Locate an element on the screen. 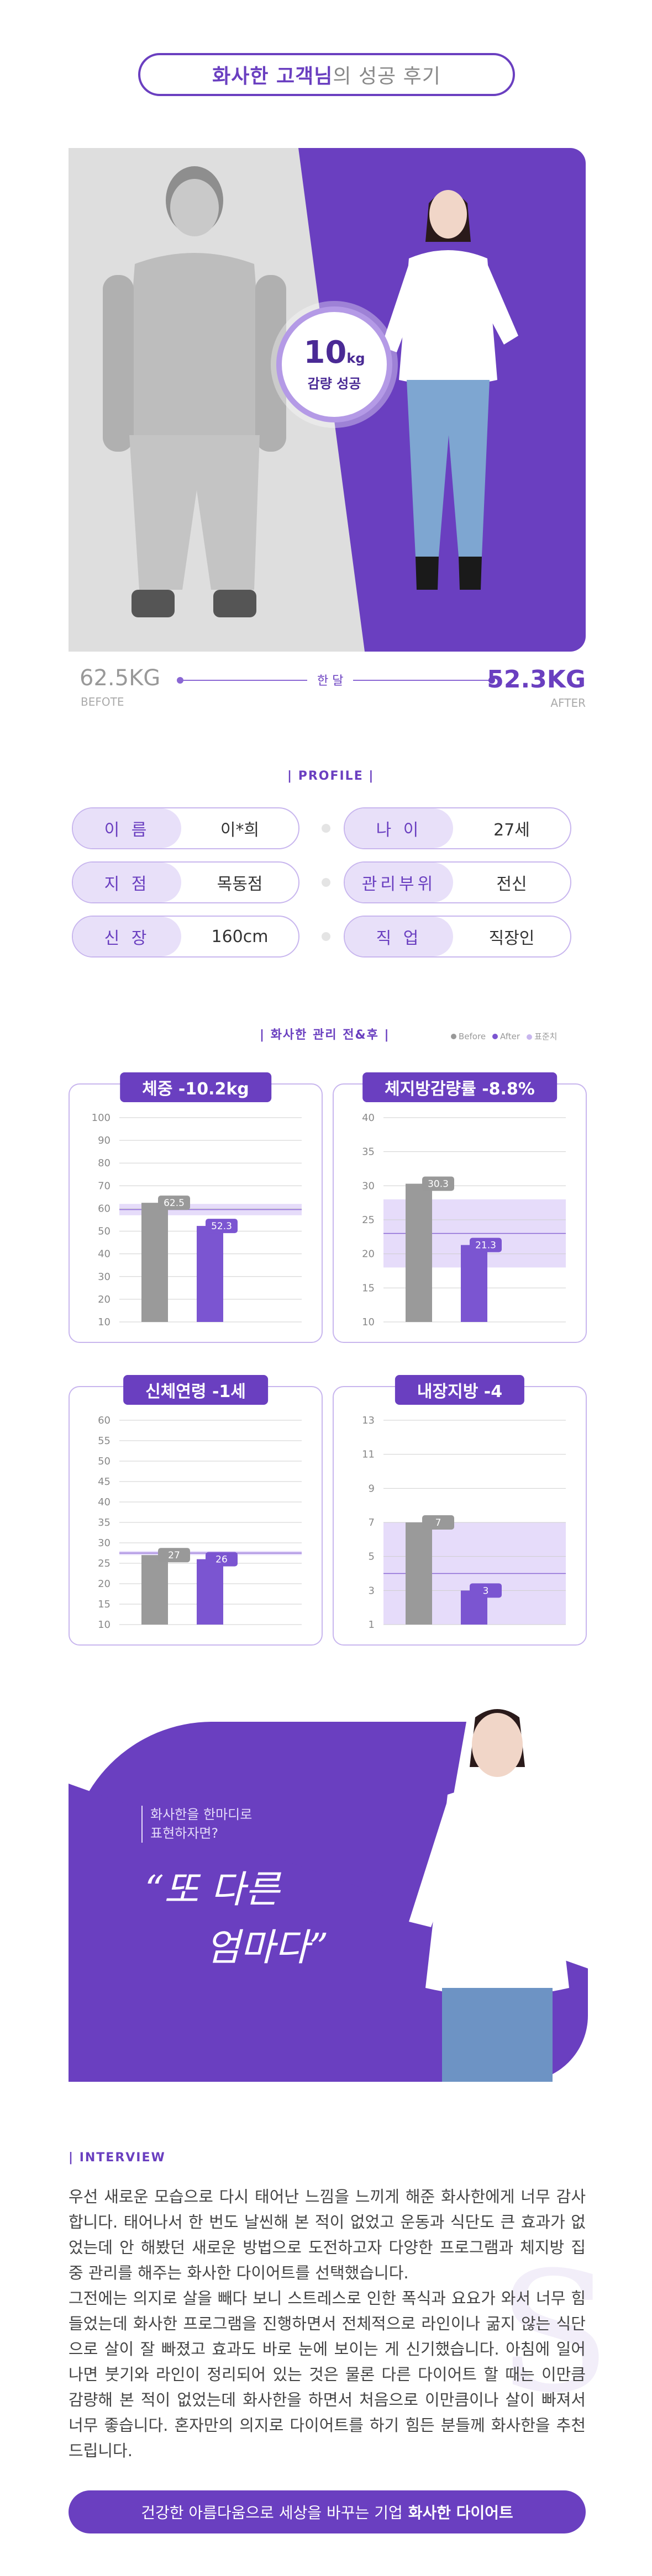 This screenshot has width=652, height=2576. profile-item-job: 직 업 직장인 is located at coordinates (457, 937).